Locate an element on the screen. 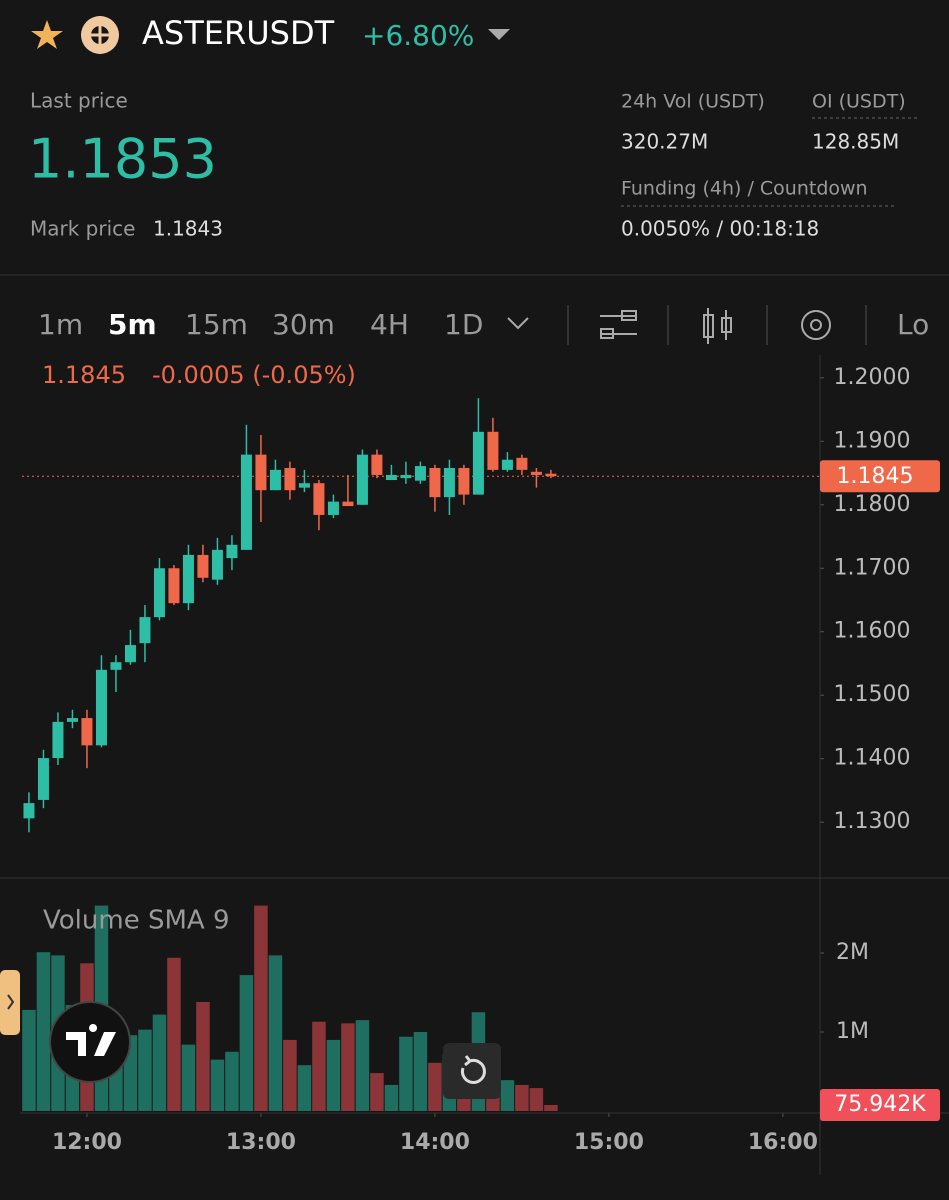  coin-logo is located at coordinates (100, 35).